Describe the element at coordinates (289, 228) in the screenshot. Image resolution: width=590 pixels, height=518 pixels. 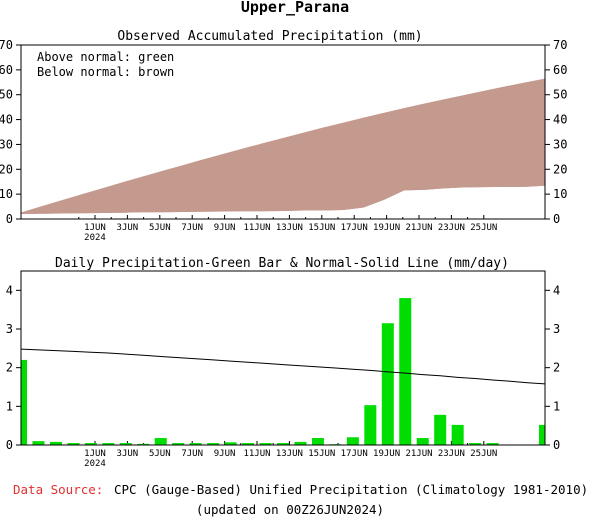
I see `accum-xtick-label: 13JUN` at that location.